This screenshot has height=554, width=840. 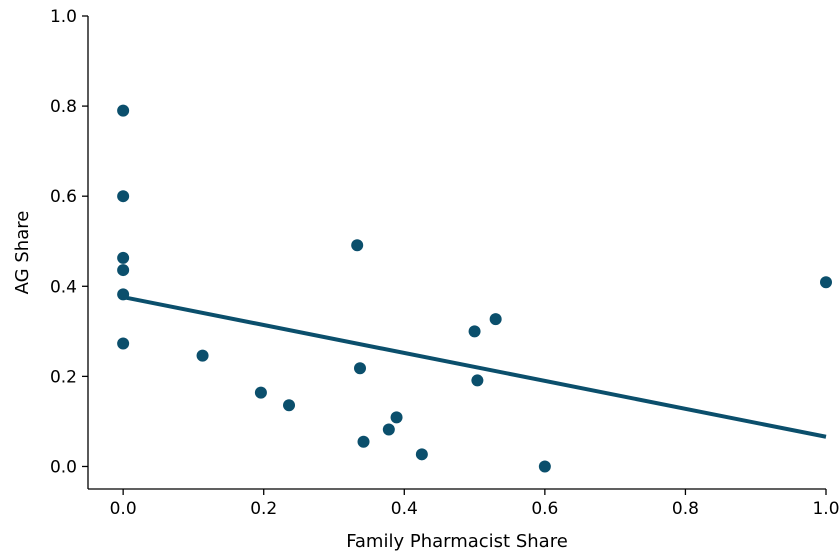 What do you see at coordinates (544, 509) in the screenshot?
I see `x-tick-label: 0.6` at bounding box center [544, 509].